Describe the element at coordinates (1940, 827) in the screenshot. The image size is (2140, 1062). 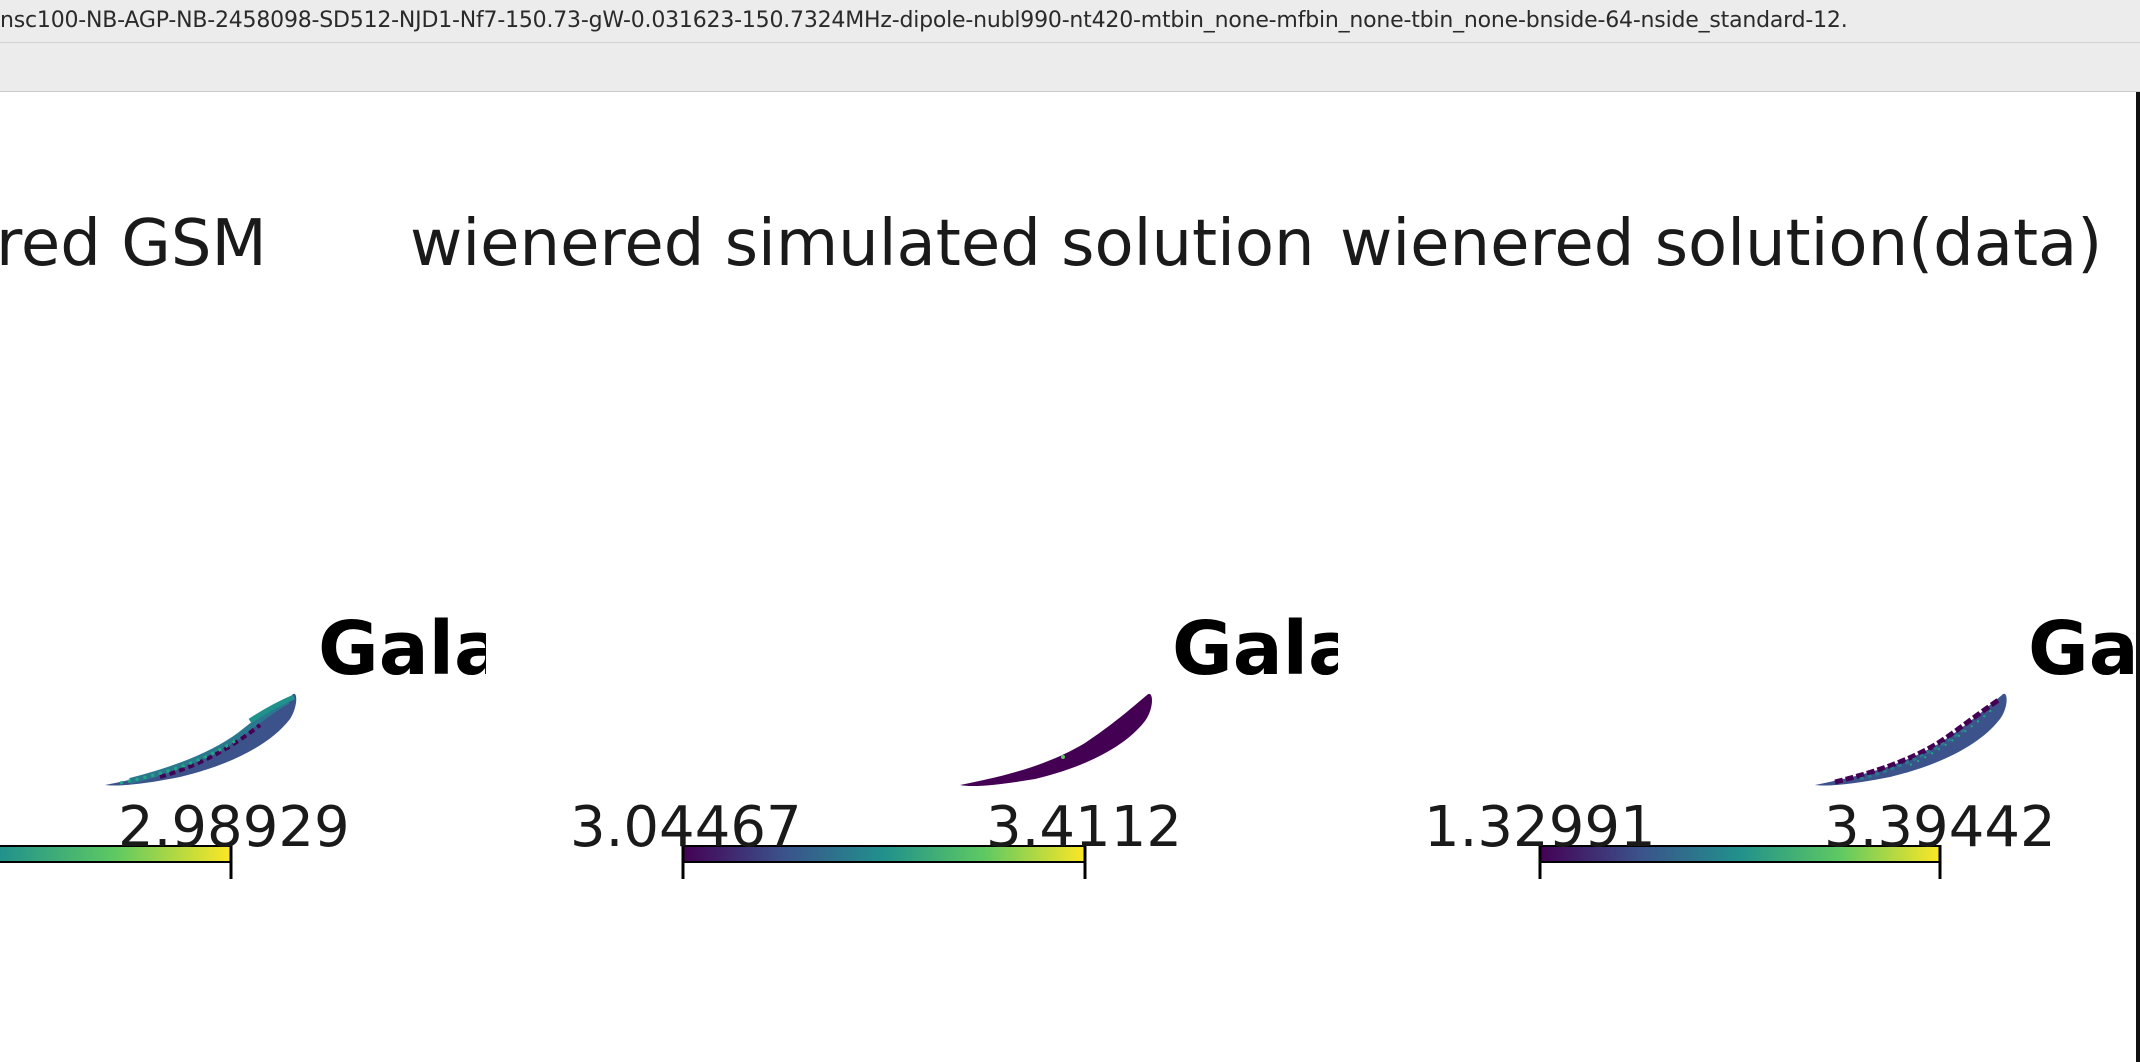
I see `colorbar-max-label-solution-data: 3.39442` at that location.